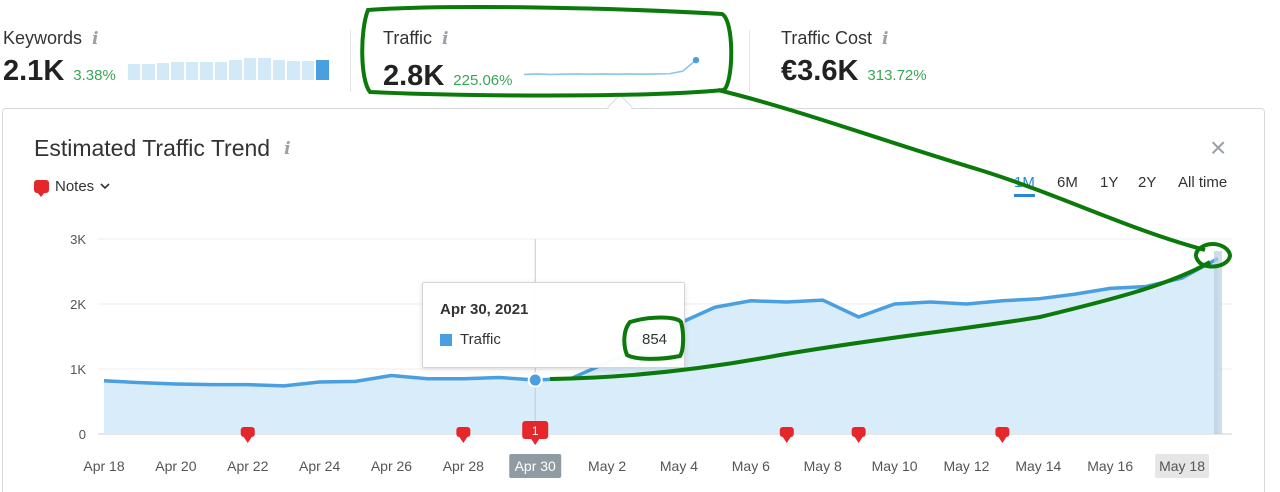 The image size is (1280, 492). I want to click on range-1m: 1M, so click(1024, 185).